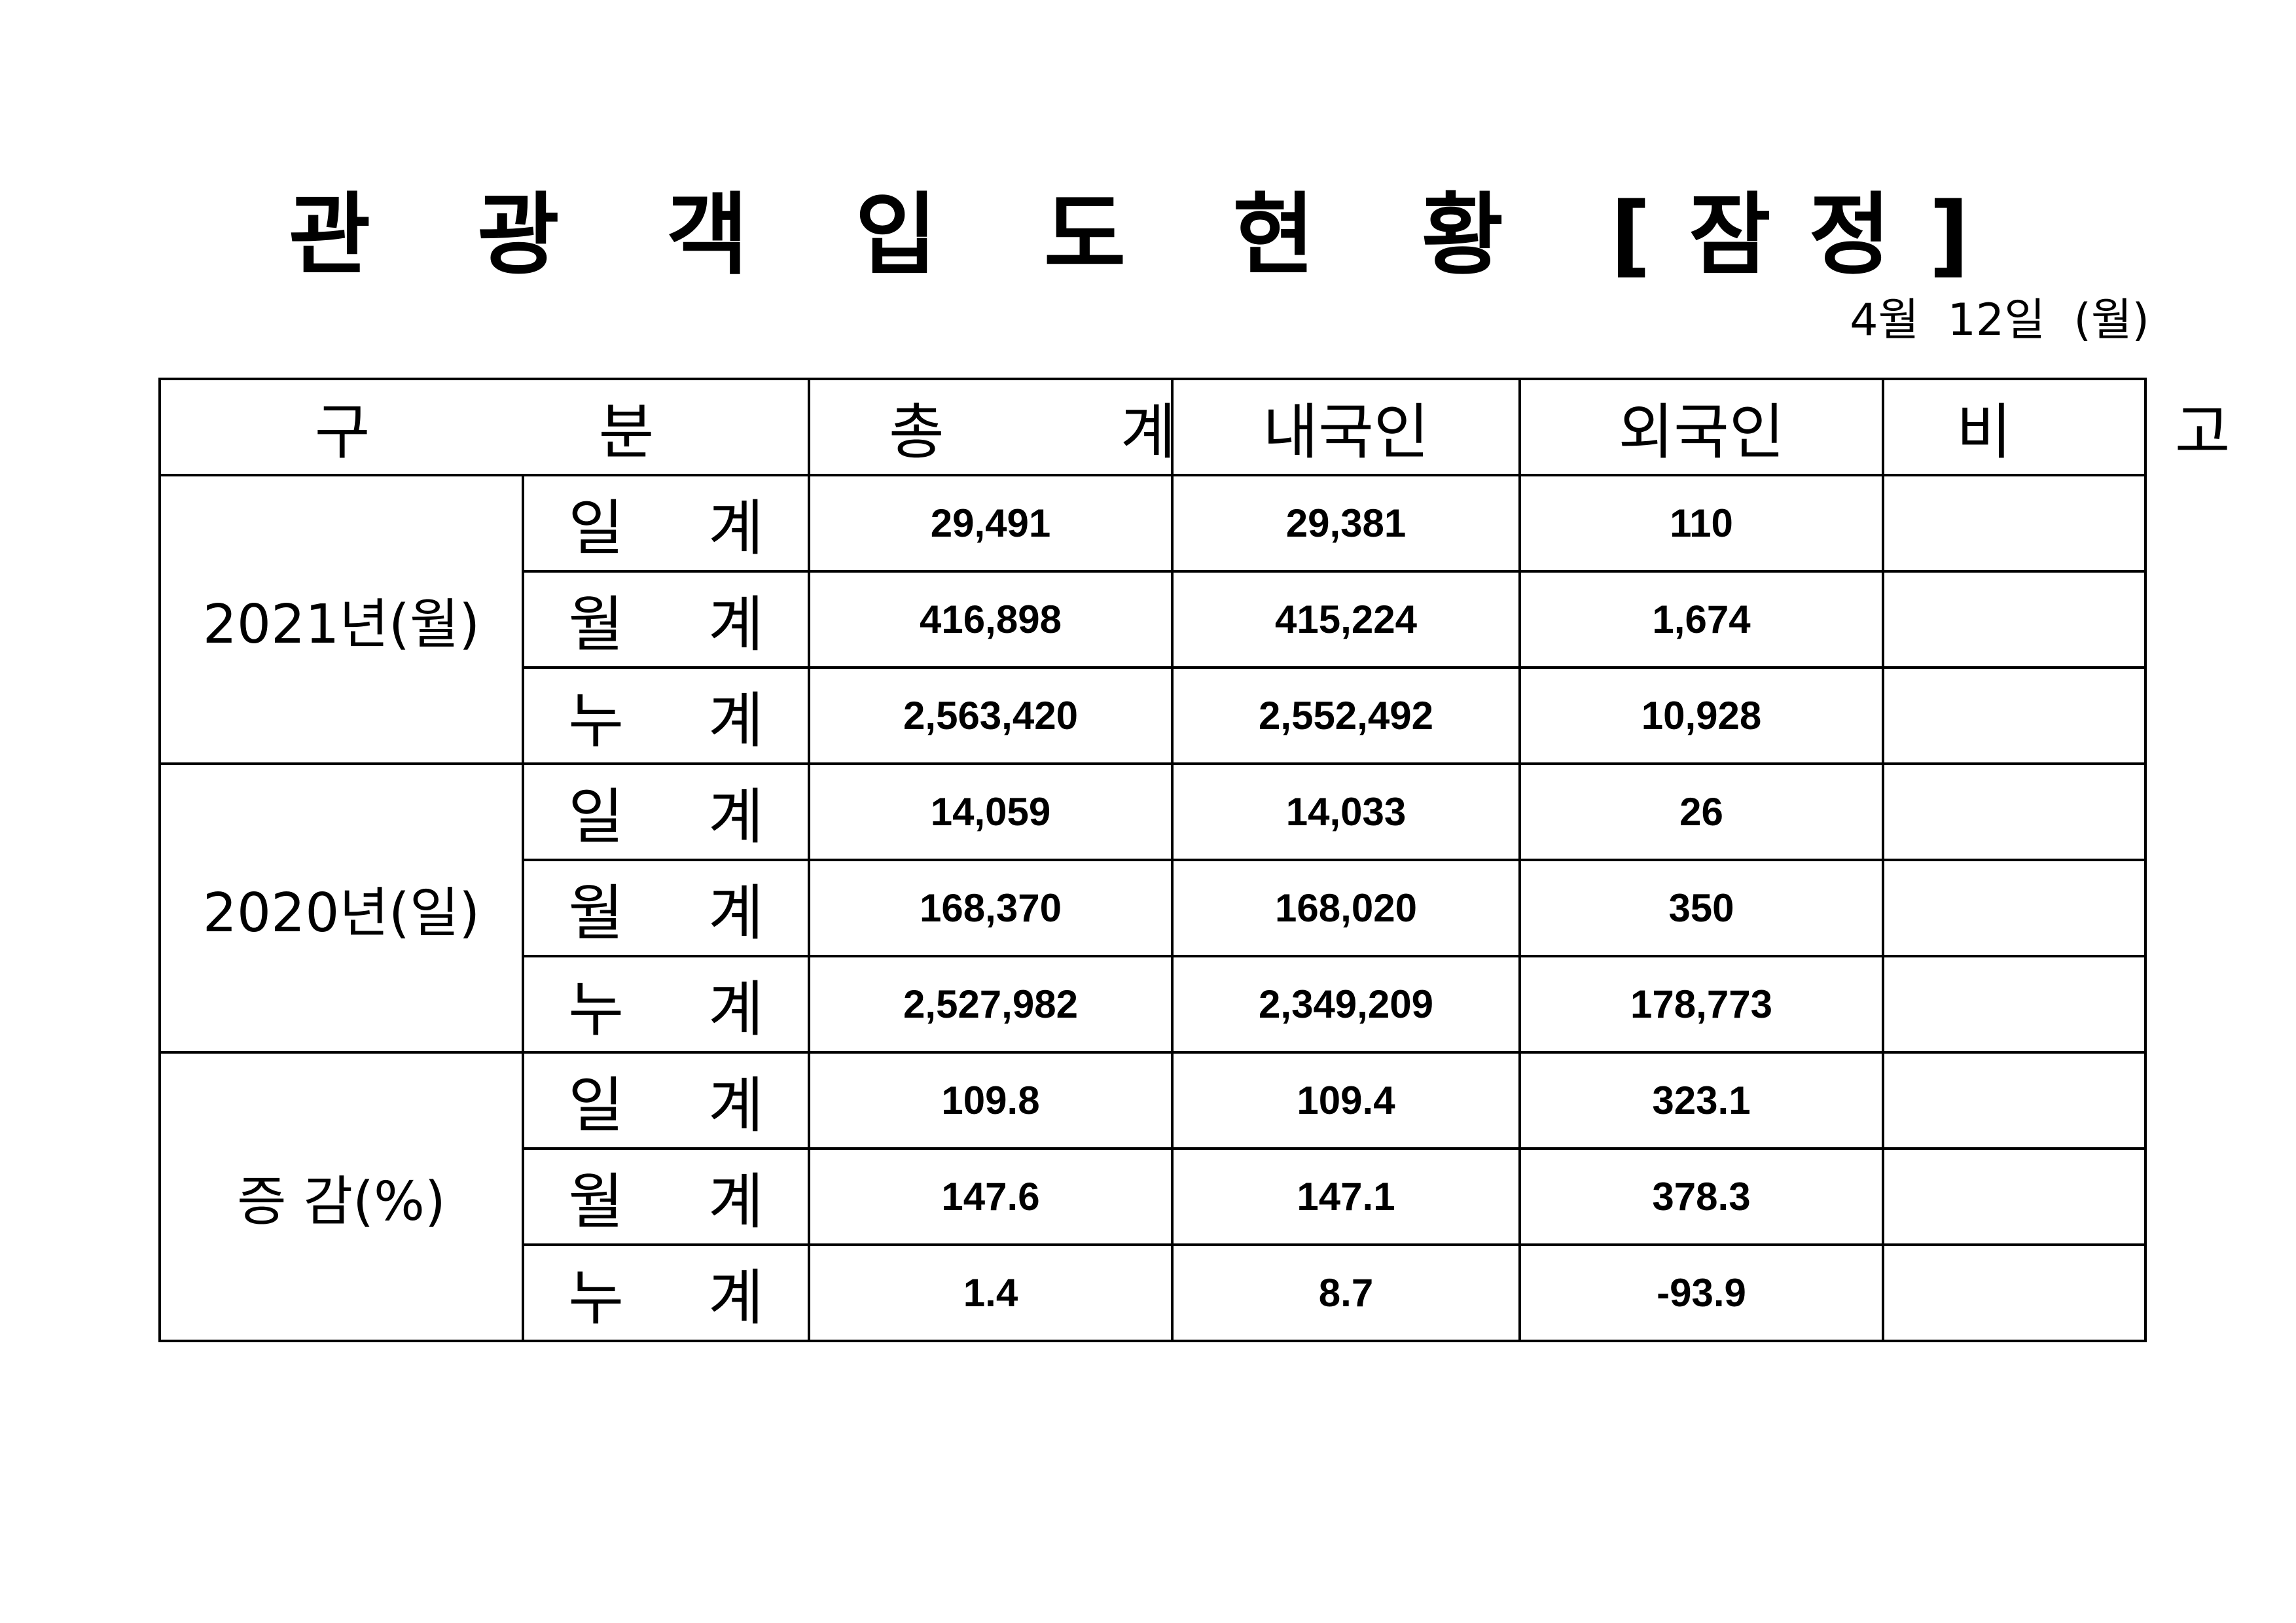 The height and width of the screenshot is (1623, 2296). Describe the element at coordinates (1148, 235) in the screenshot. I see `page-title: 관 광 객 입 도 현 황 [잠정]` at that location.